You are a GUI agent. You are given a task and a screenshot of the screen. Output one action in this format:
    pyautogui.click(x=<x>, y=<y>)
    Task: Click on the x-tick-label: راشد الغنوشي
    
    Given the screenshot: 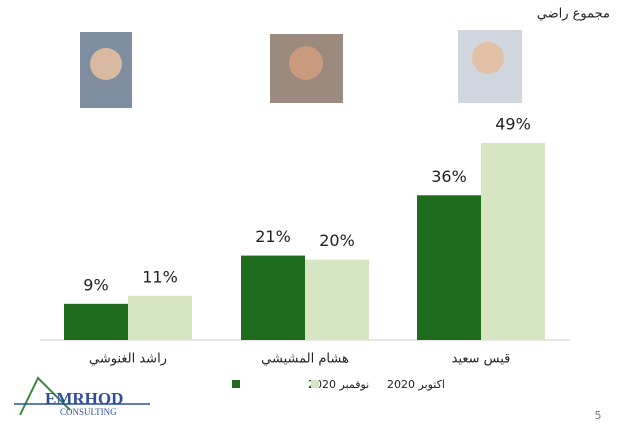 What is the action you would take?
    pyautogui.click(x=128, y=359)
    